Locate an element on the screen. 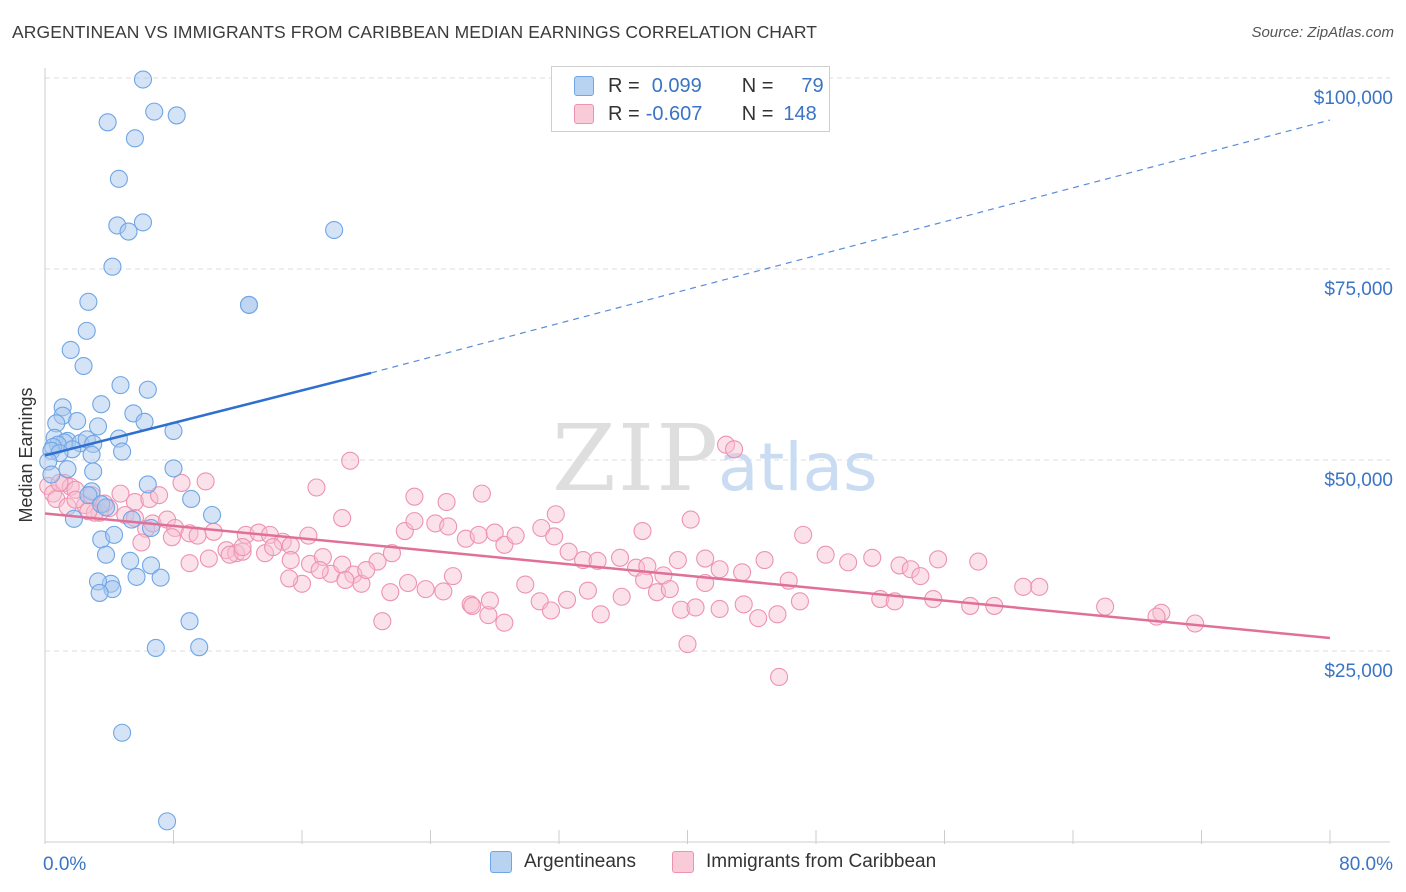  legend: R = 0.099 N = 79 R = -0.607 N = 148 is located at coordinates (690, 99).